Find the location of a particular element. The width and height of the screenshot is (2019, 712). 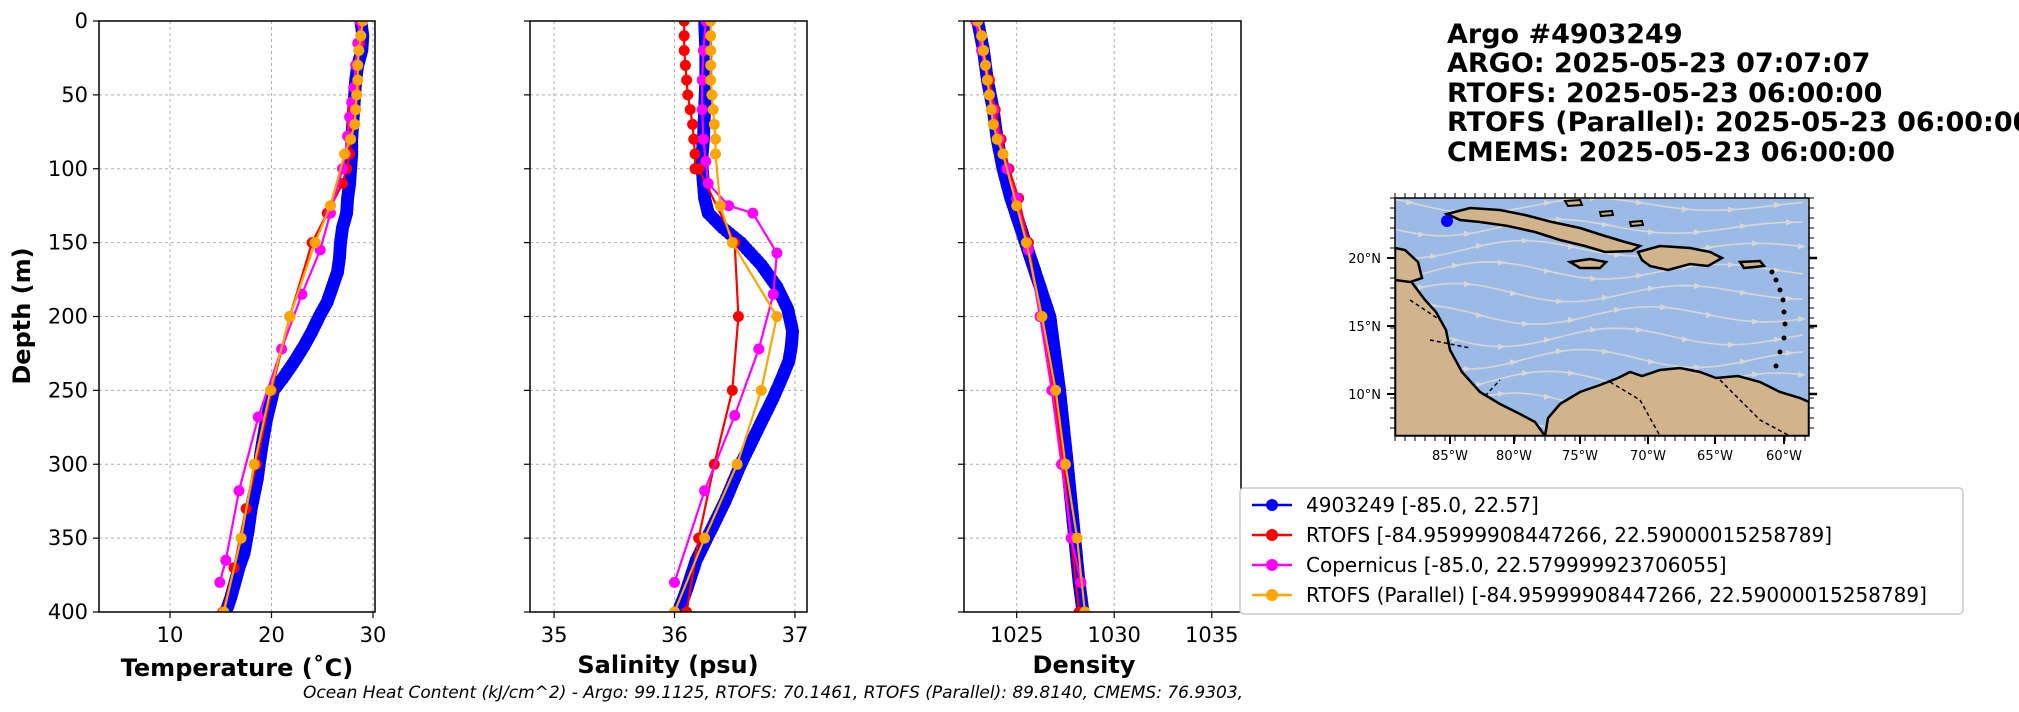

y-tick-label: 300 is located at coordinates (68, 464).